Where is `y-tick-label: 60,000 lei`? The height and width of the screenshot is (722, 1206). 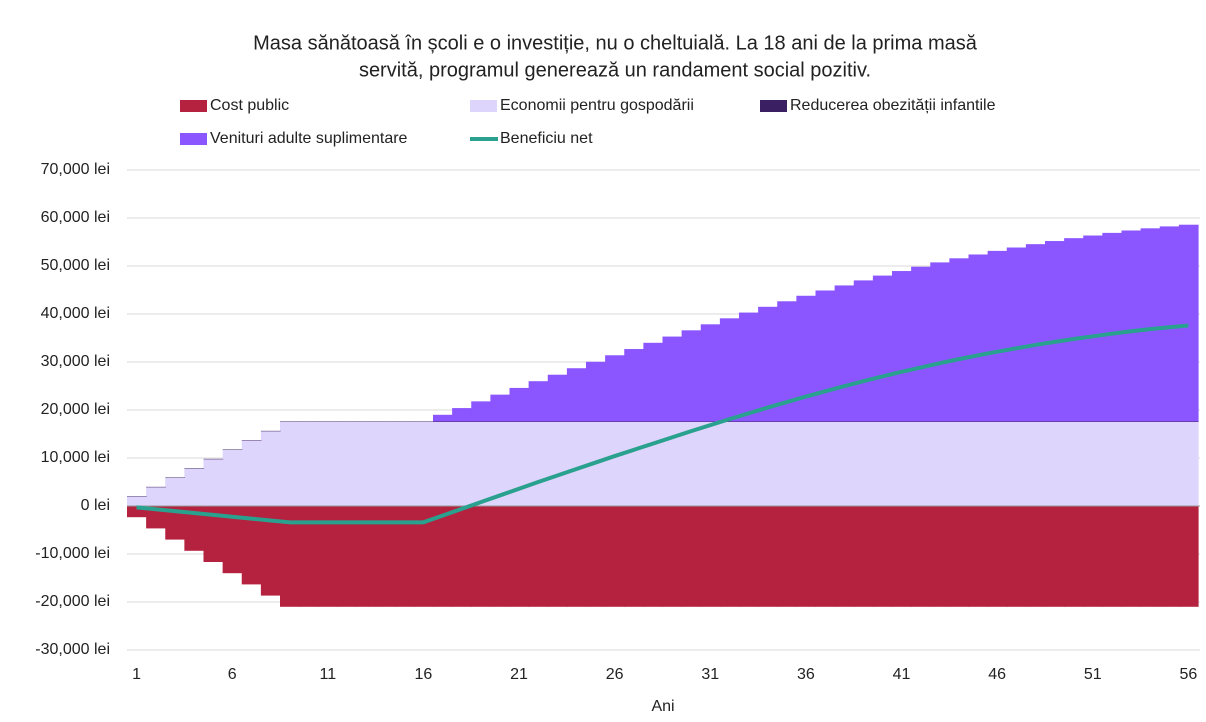 y-tick-label: 60,000 lei is located at coordinates (75, 217).